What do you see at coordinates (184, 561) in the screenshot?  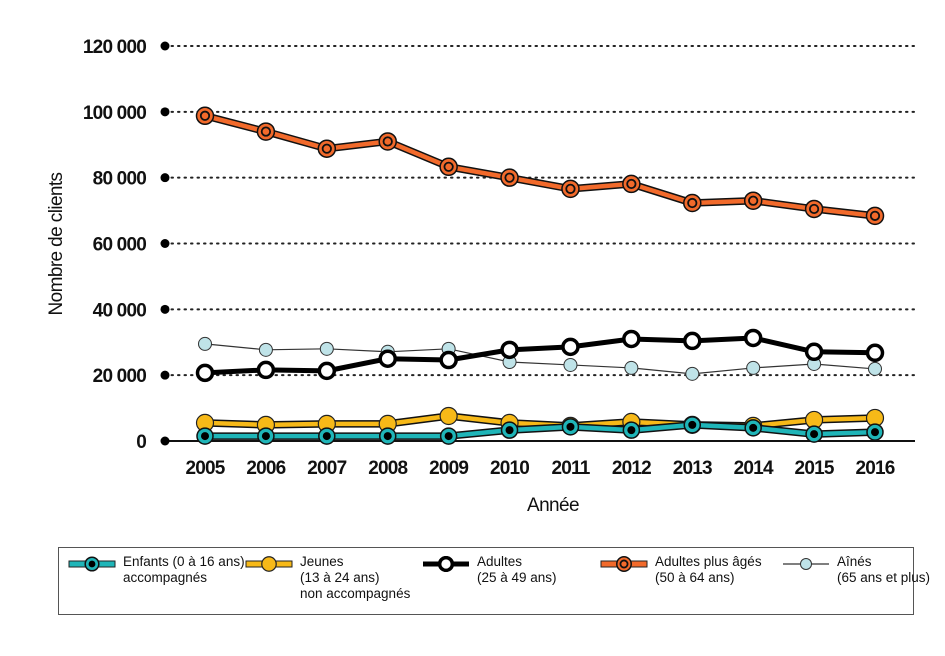 I see `legend-label-line: Enfants (0 à 16 ans)` at bounding box center [184, 561].